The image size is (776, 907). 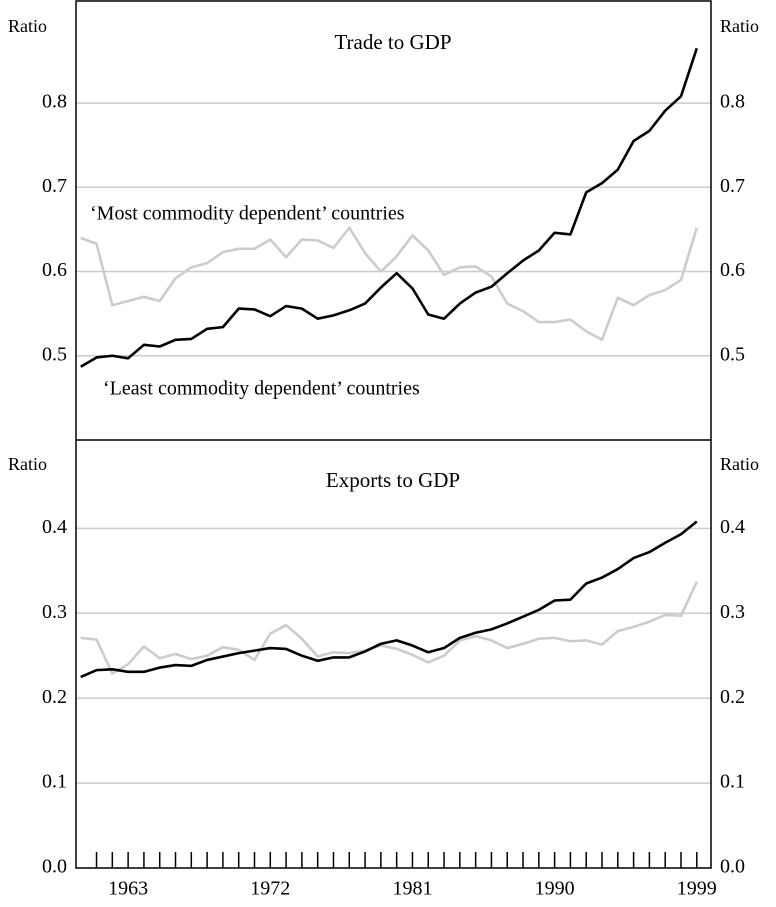 What do you see at coordinates (54, 782) in the screenshot?
I see `y-tick-label: 0.1` at bounding box center [54, 782].